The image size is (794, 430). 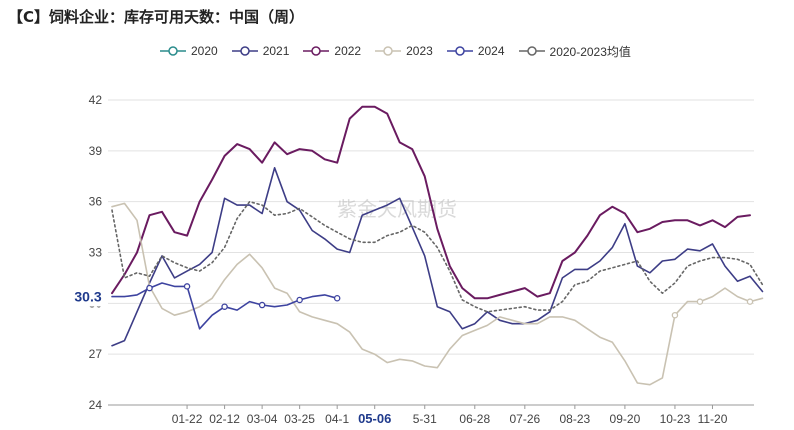 What do you see at coordinates (337, 419) in the screenshot?
I see `x-tick-label: 04-1` at bounding box center [337, 419].